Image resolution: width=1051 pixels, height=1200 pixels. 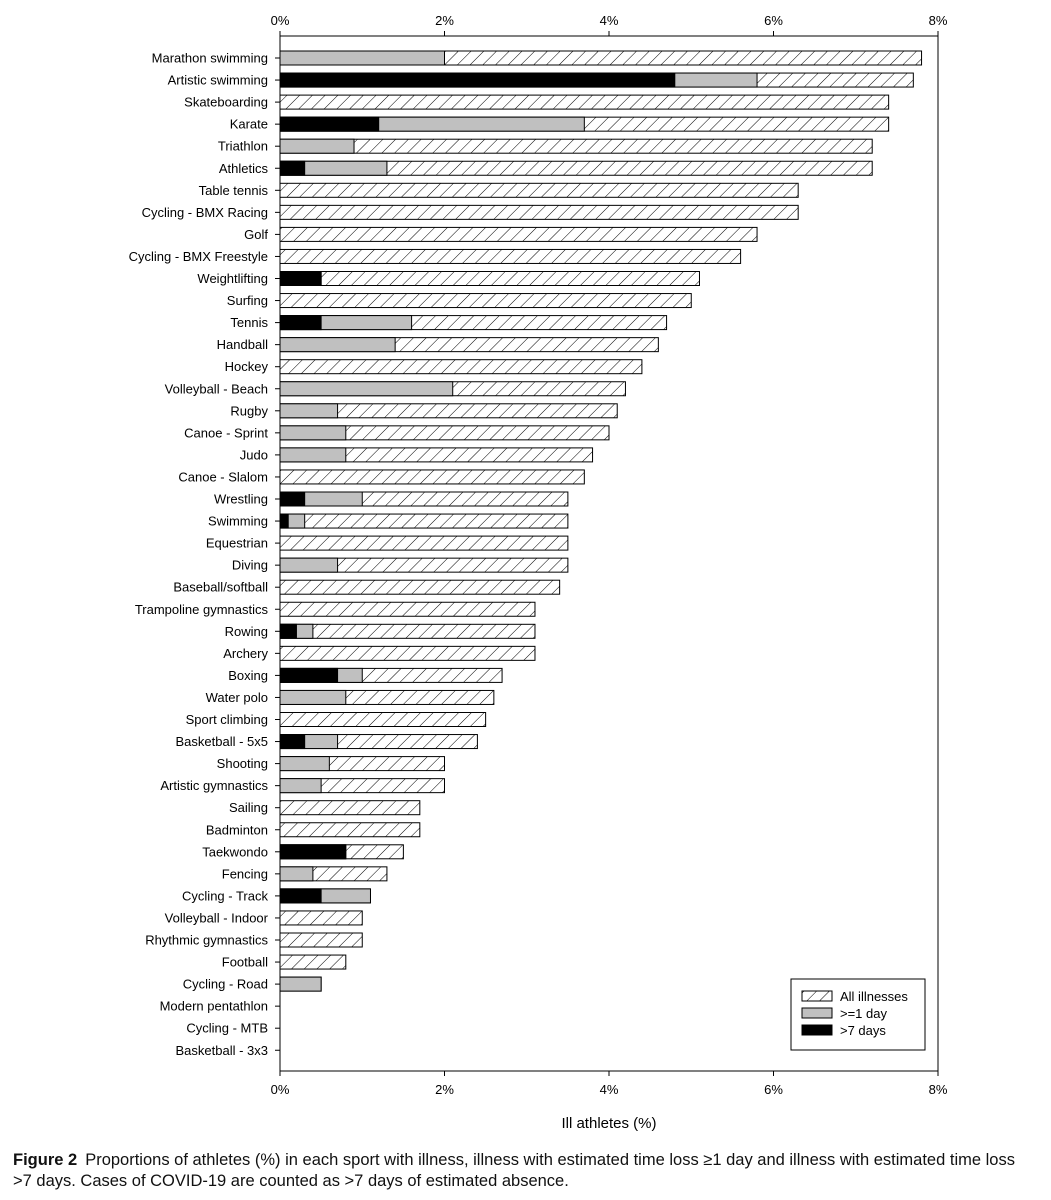 What do you see at coordinates (337, 345) in the screenshot?
I see `bar-1-day-handball` at bounding box center [337, 345].